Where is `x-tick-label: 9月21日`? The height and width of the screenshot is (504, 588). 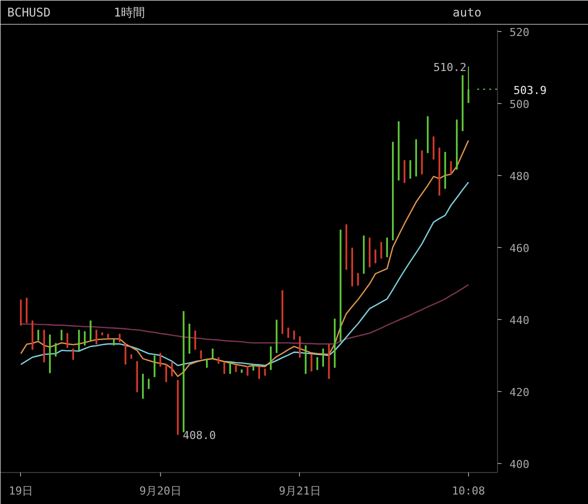
x-tick-label: 9月21日 is located at coordinates (299, 491).